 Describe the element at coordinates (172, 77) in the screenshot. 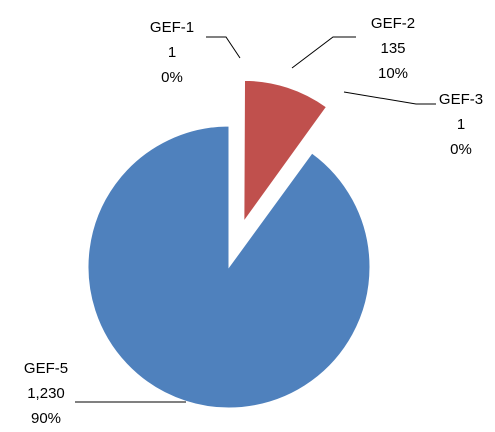

I see `data-label-percent-gef-1: 0%` at that location.